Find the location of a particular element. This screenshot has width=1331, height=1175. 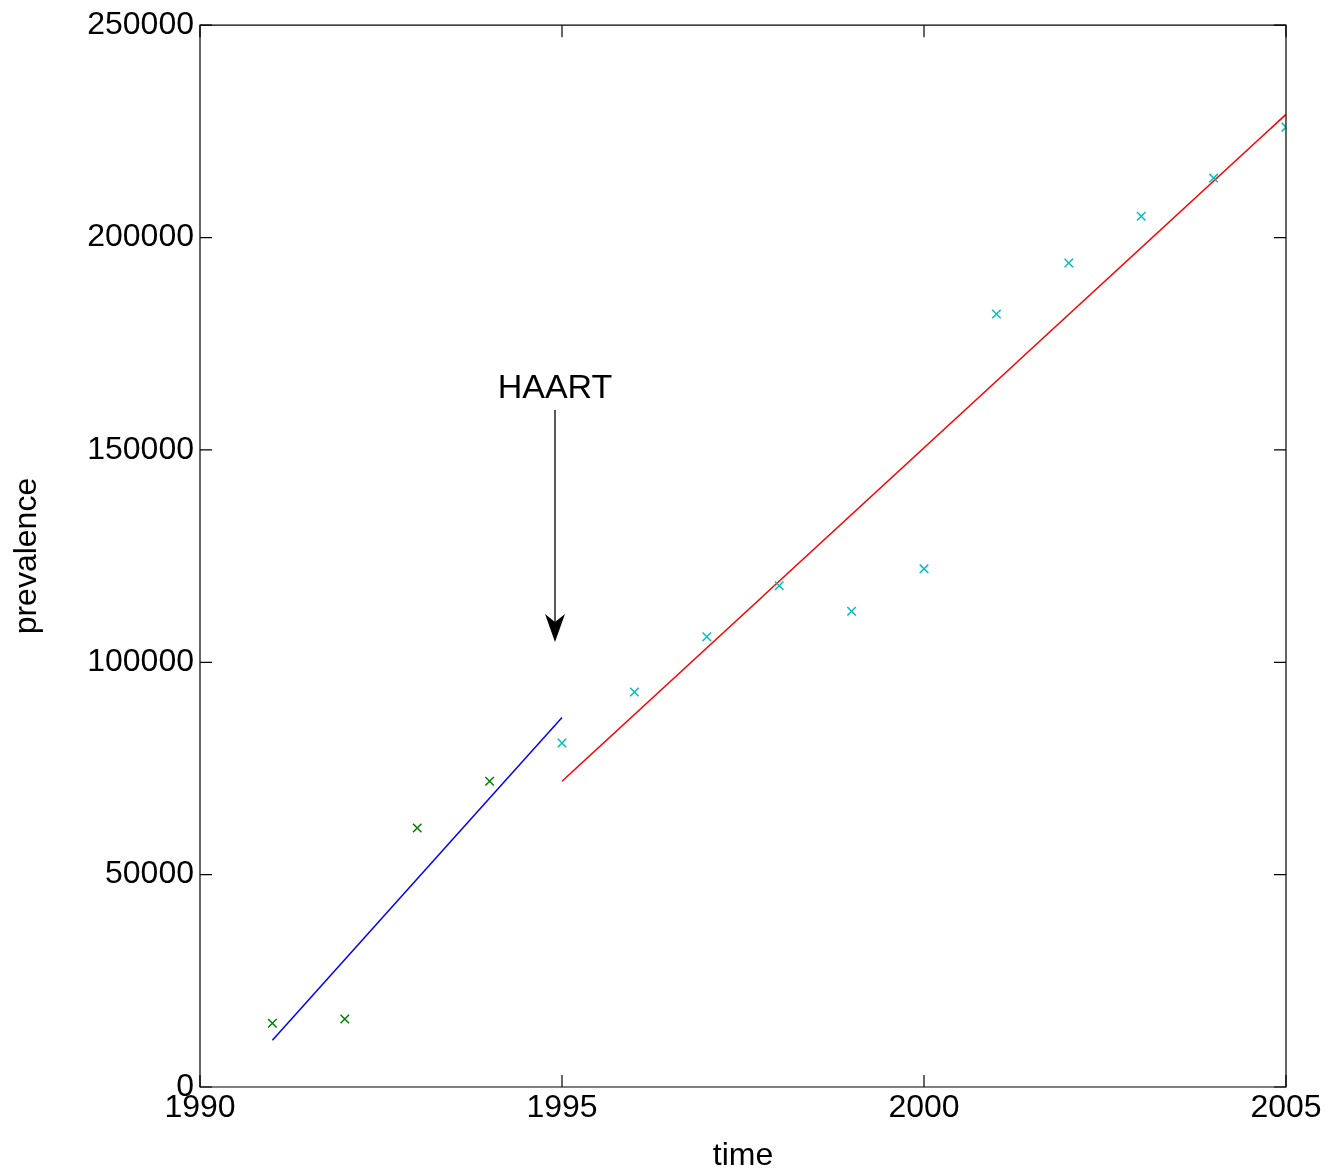

x-axis-title: time is located at coordinates (743, 1153).